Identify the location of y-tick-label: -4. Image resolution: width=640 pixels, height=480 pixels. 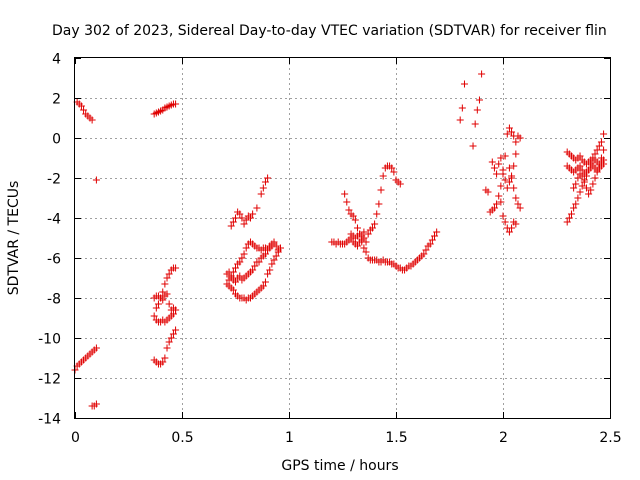
(54, 220).